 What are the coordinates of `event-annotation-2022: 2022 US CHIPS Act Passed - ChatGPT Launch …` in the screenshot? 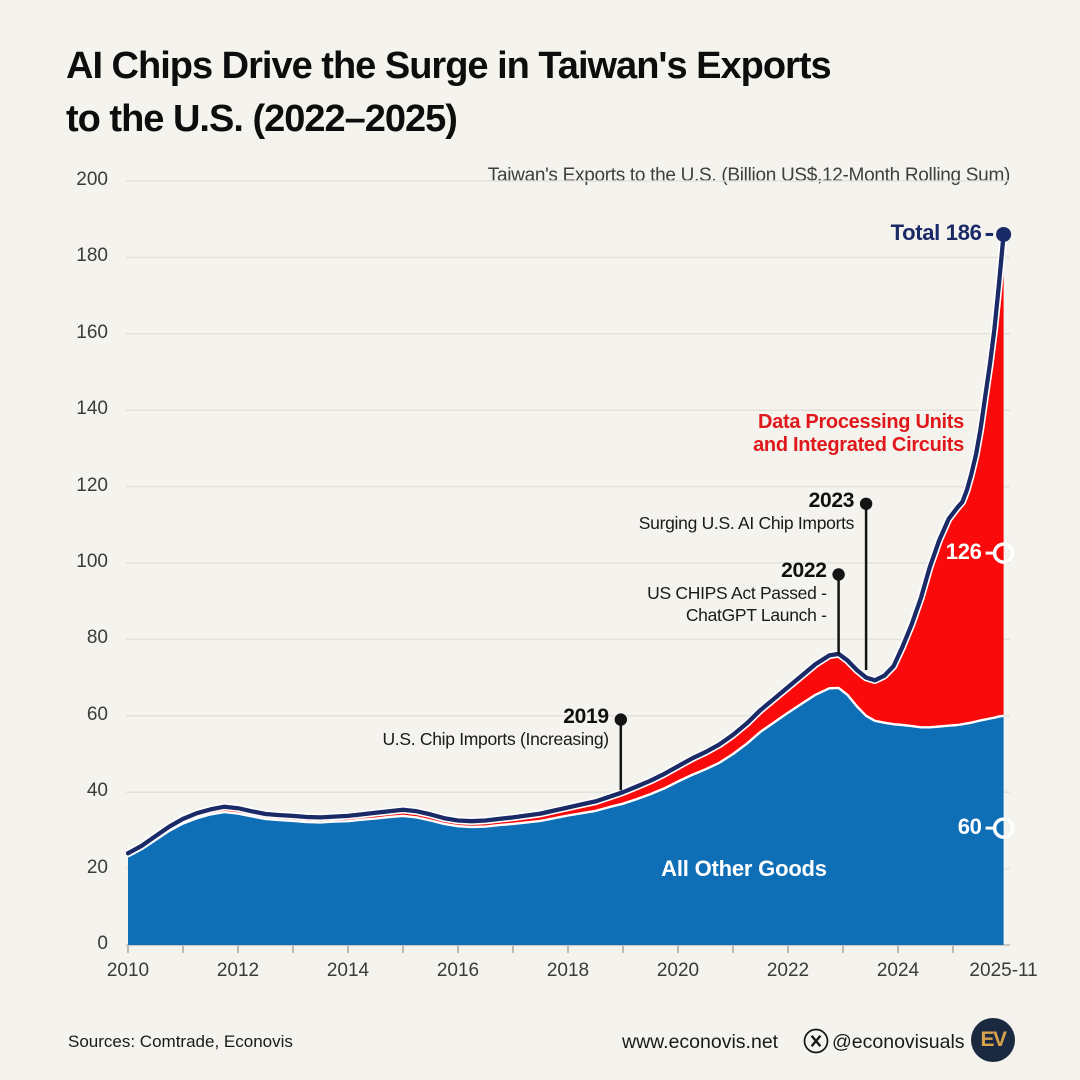 It's located at (737, 592).